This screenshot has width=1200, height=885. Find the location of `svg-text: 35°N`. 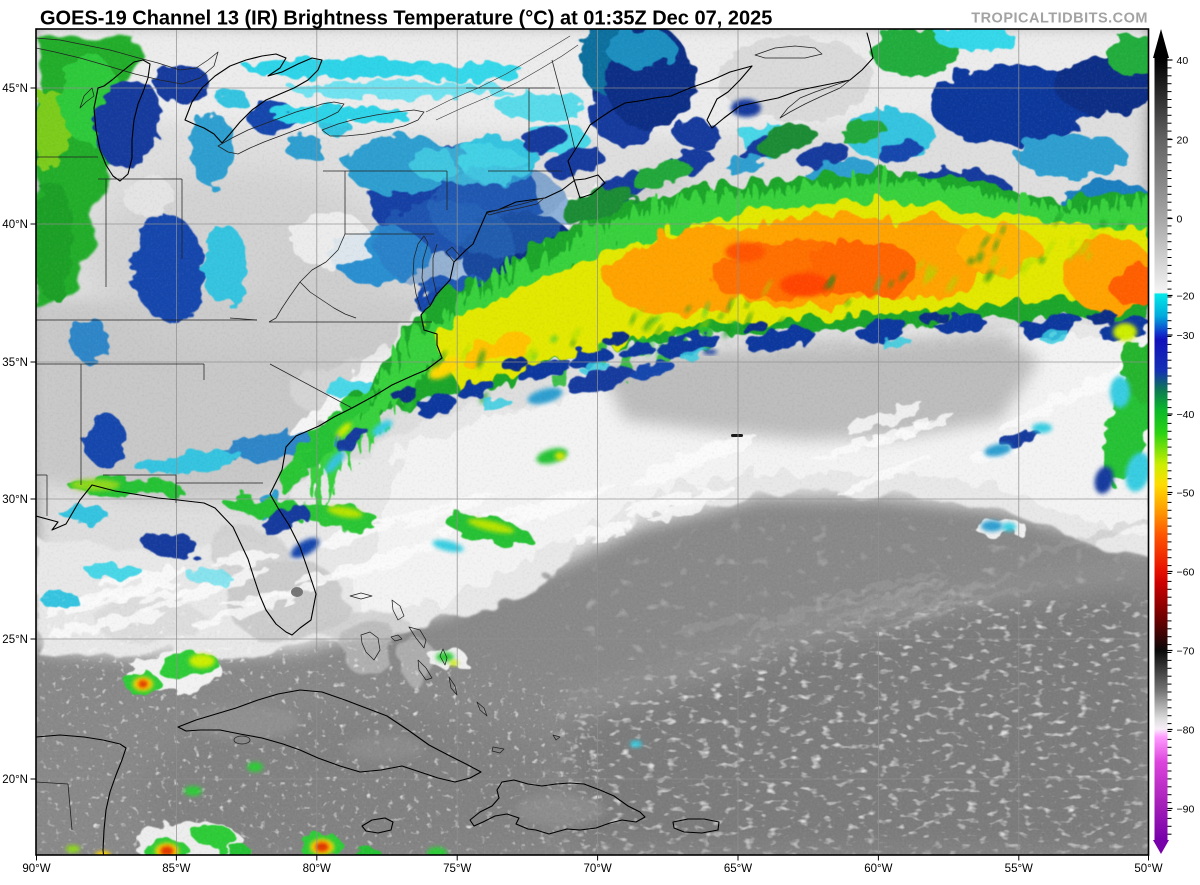

svg-text: 35°N is located at coordinates (15, 363).